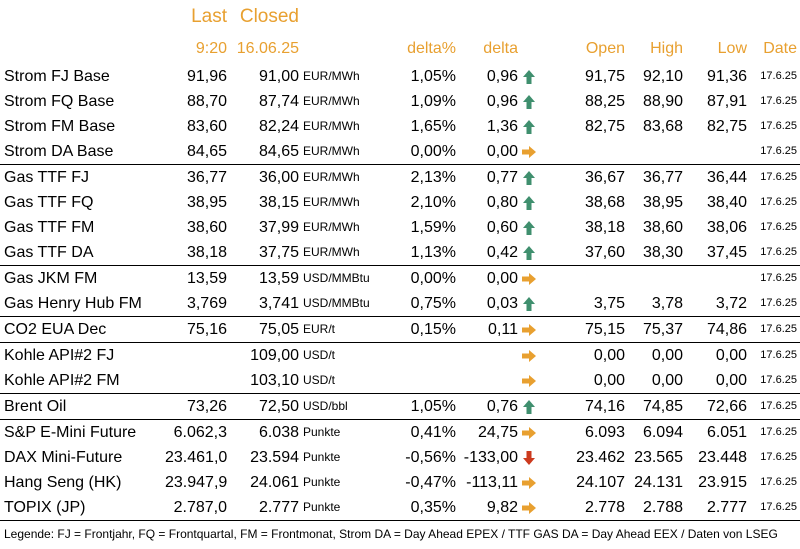  I want to click on row-low: 2.777, so click(715, 508).